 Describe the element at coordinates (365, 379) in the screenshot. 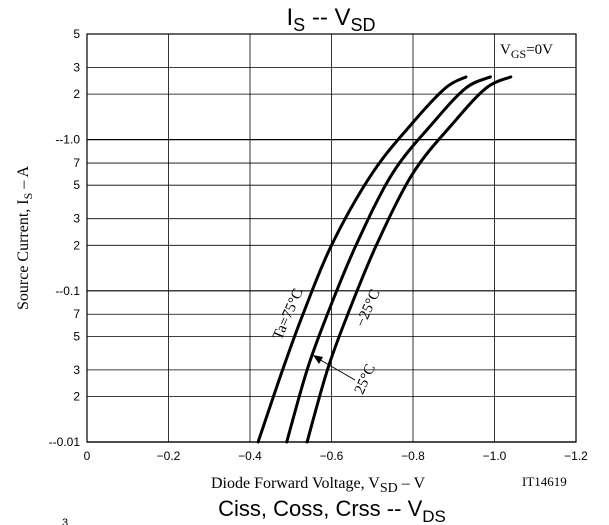

I see `series-label-25: 25°C` at that location.